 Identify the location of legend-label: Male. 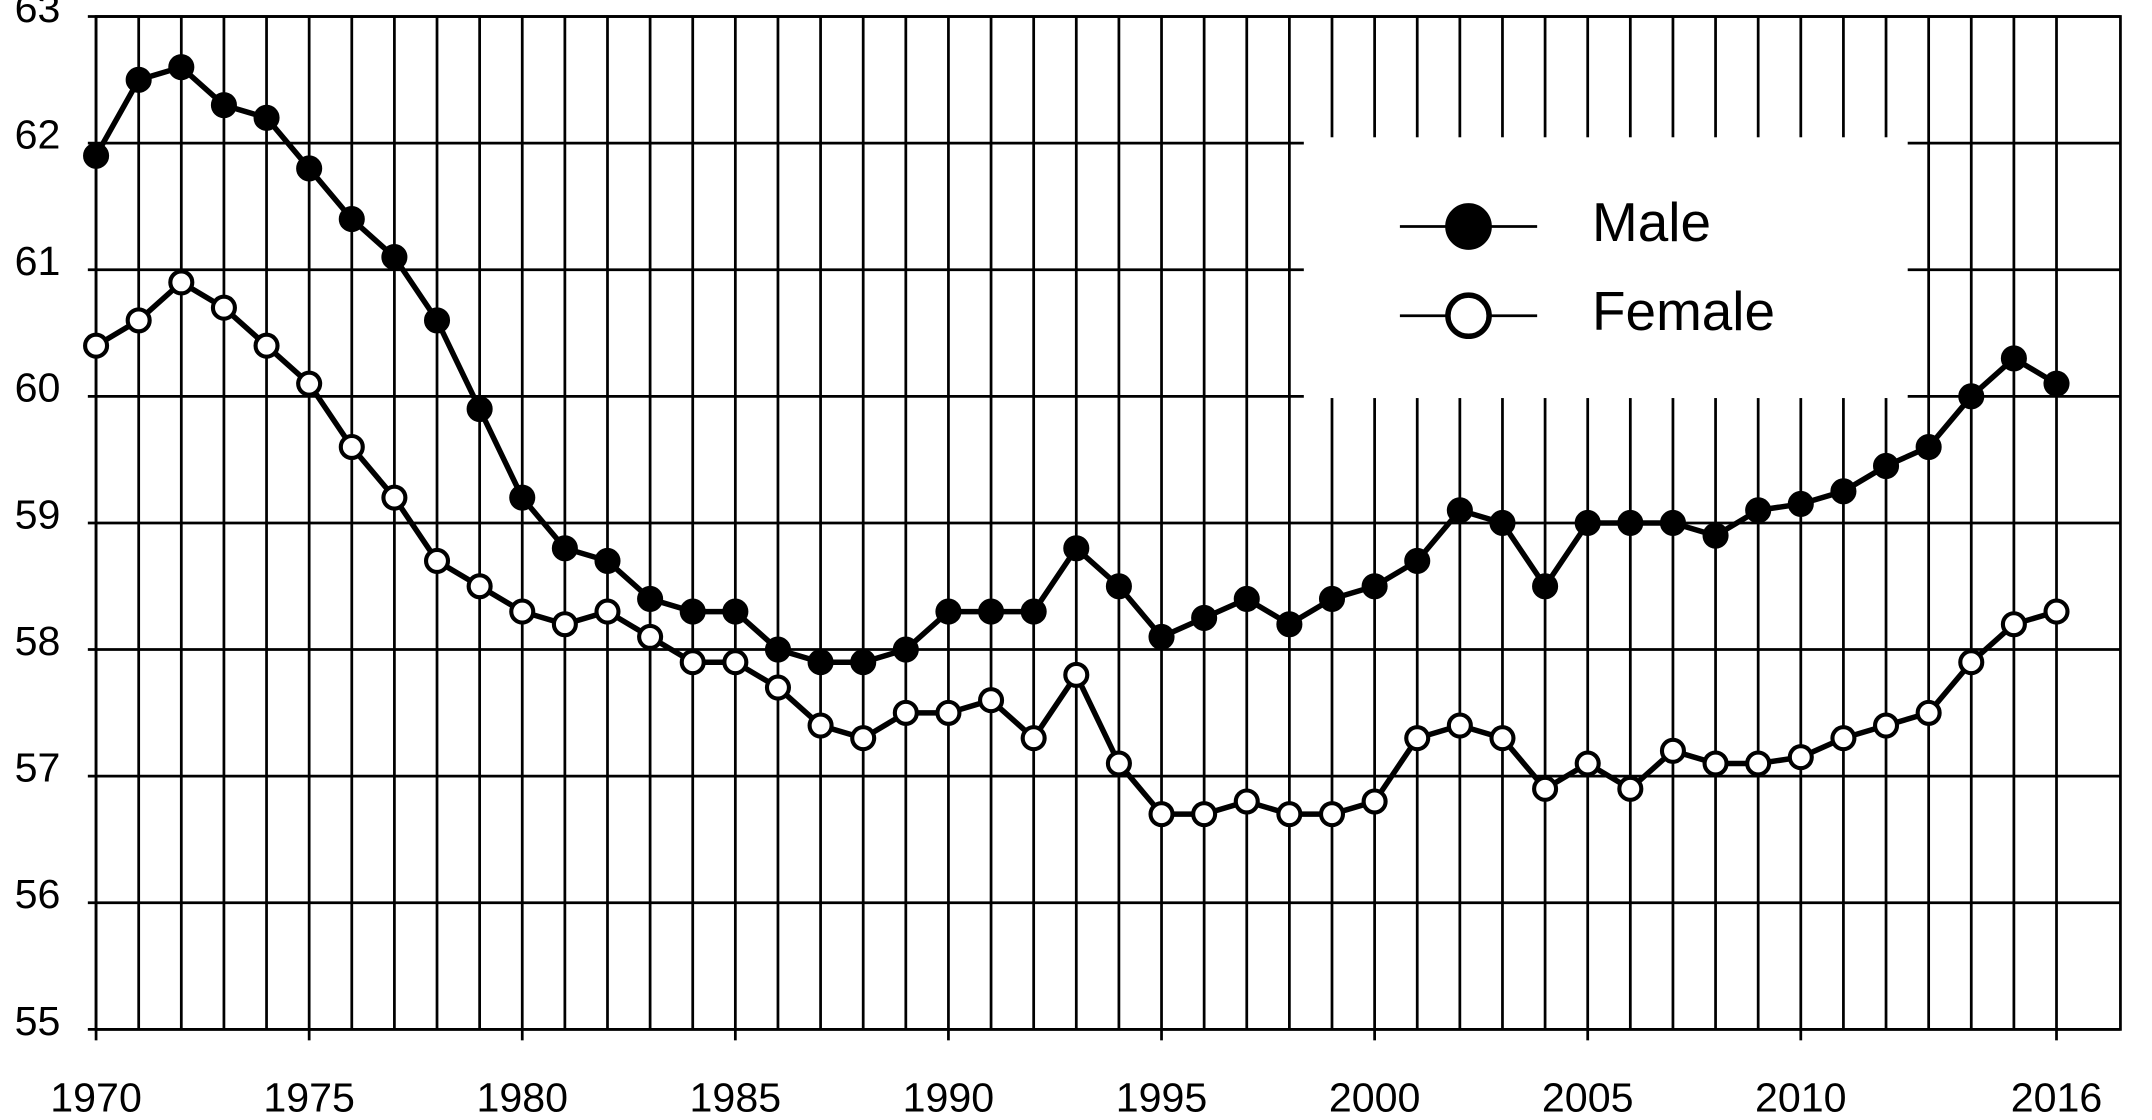
(1651, 222).